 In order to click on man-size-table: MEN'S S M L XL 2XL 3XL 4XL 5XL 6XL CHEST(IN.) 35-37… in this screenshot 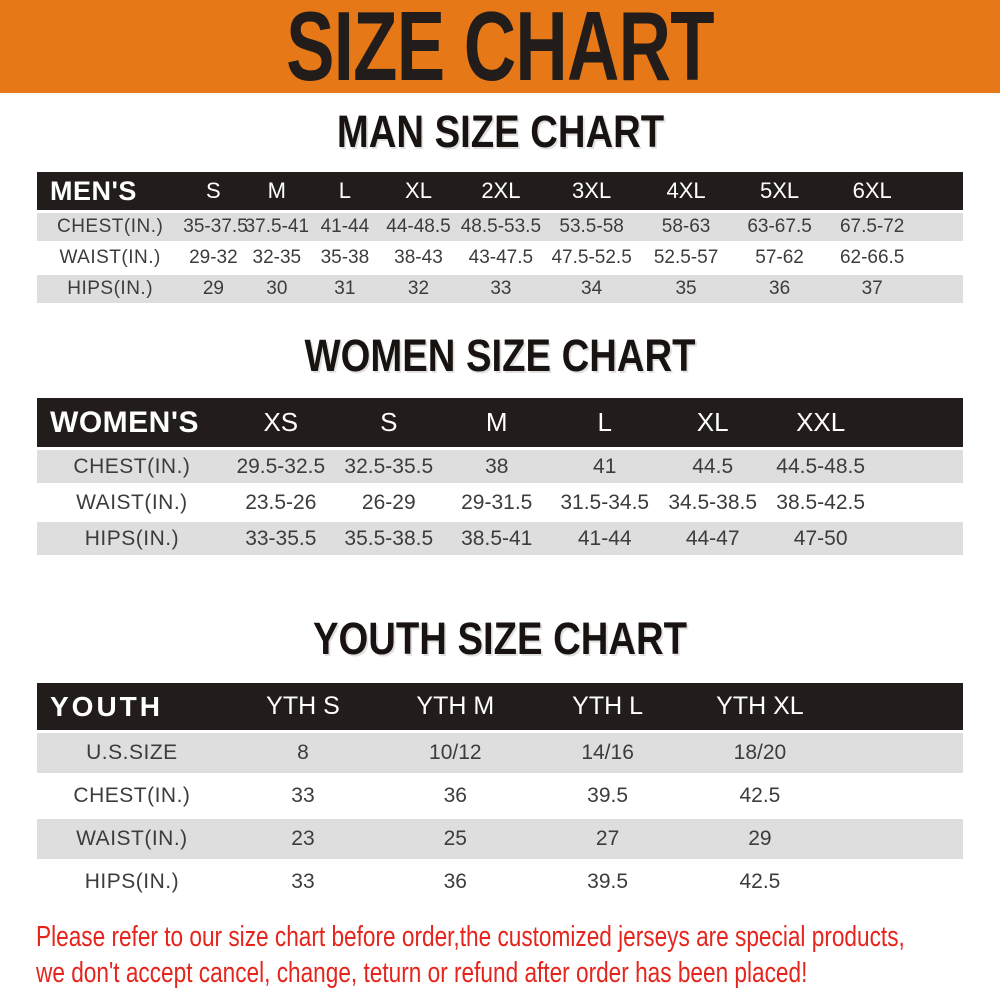, I will do `click(500, 239)`.